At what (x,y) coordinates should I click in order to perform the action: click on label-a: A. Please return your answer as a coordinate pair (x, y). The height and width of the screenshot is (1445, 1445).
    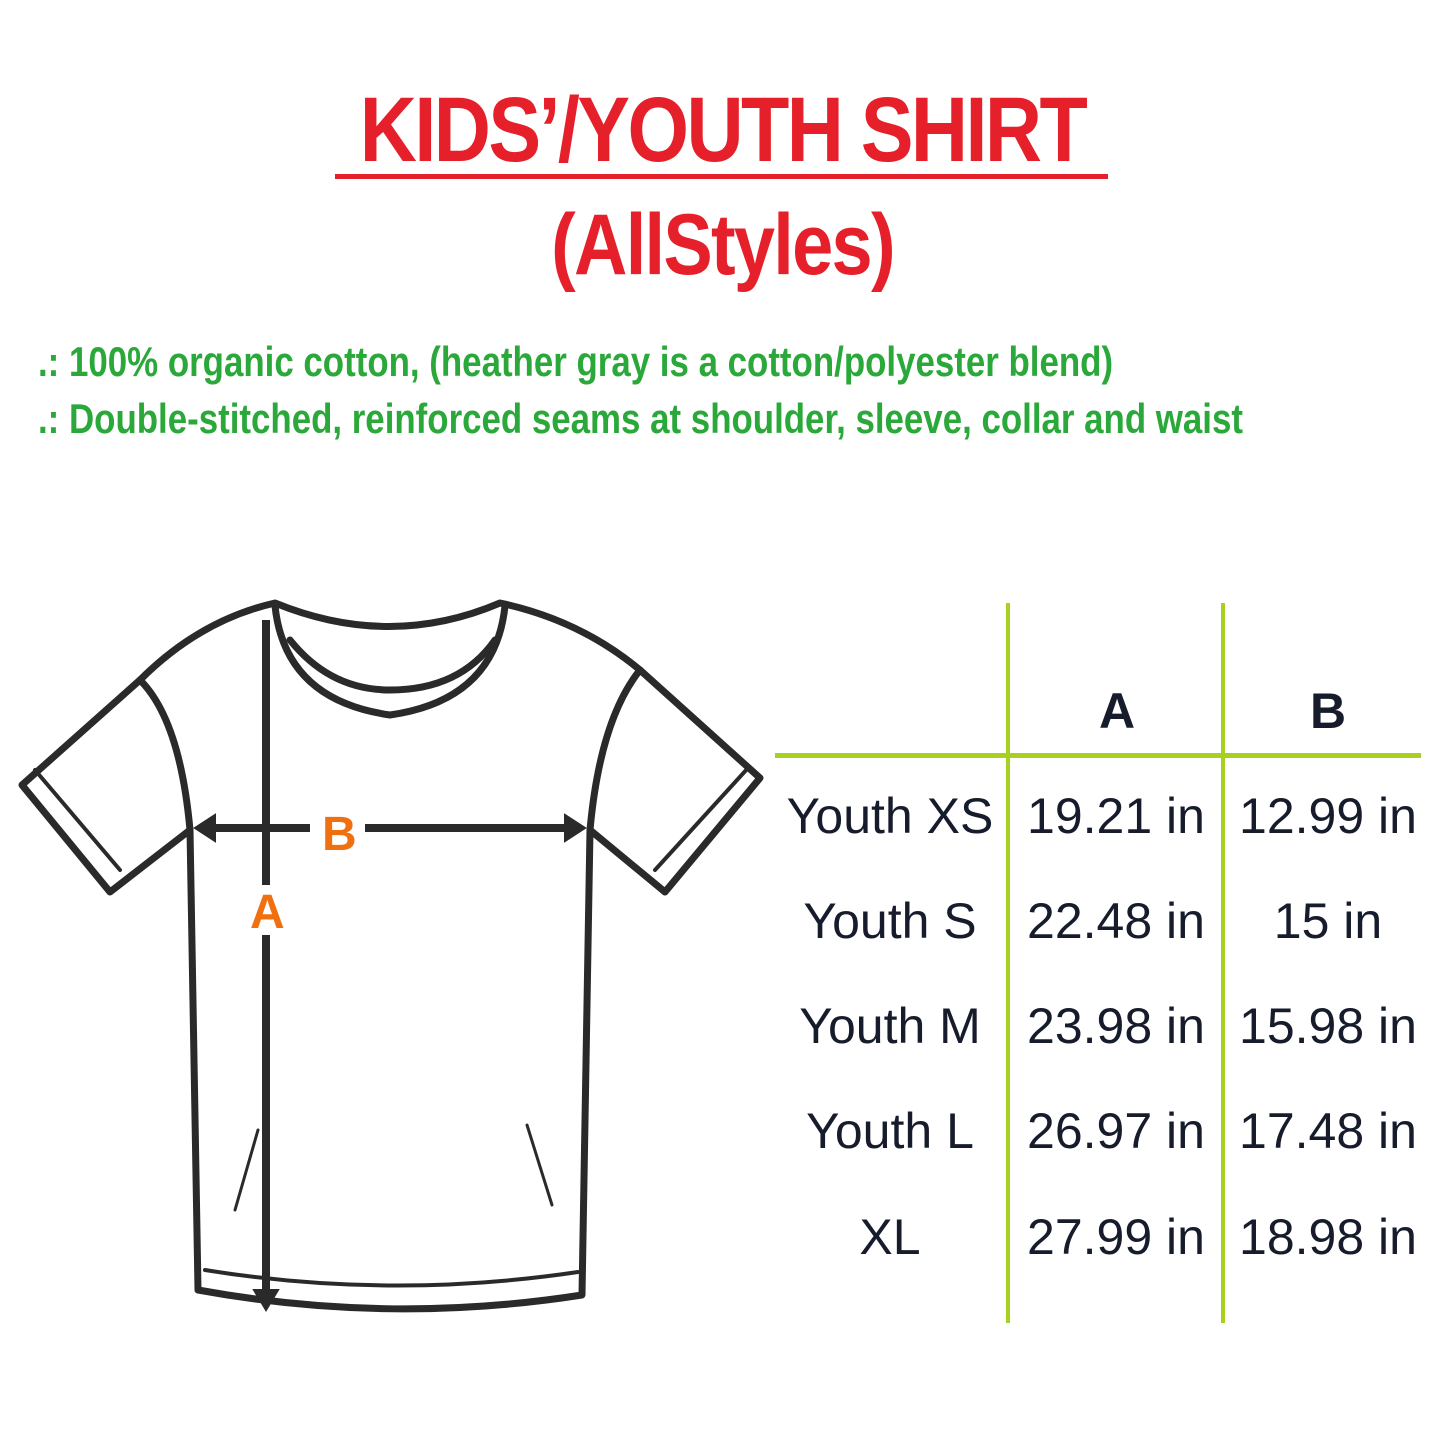
    Looking at the image, I should click on (267, 912).